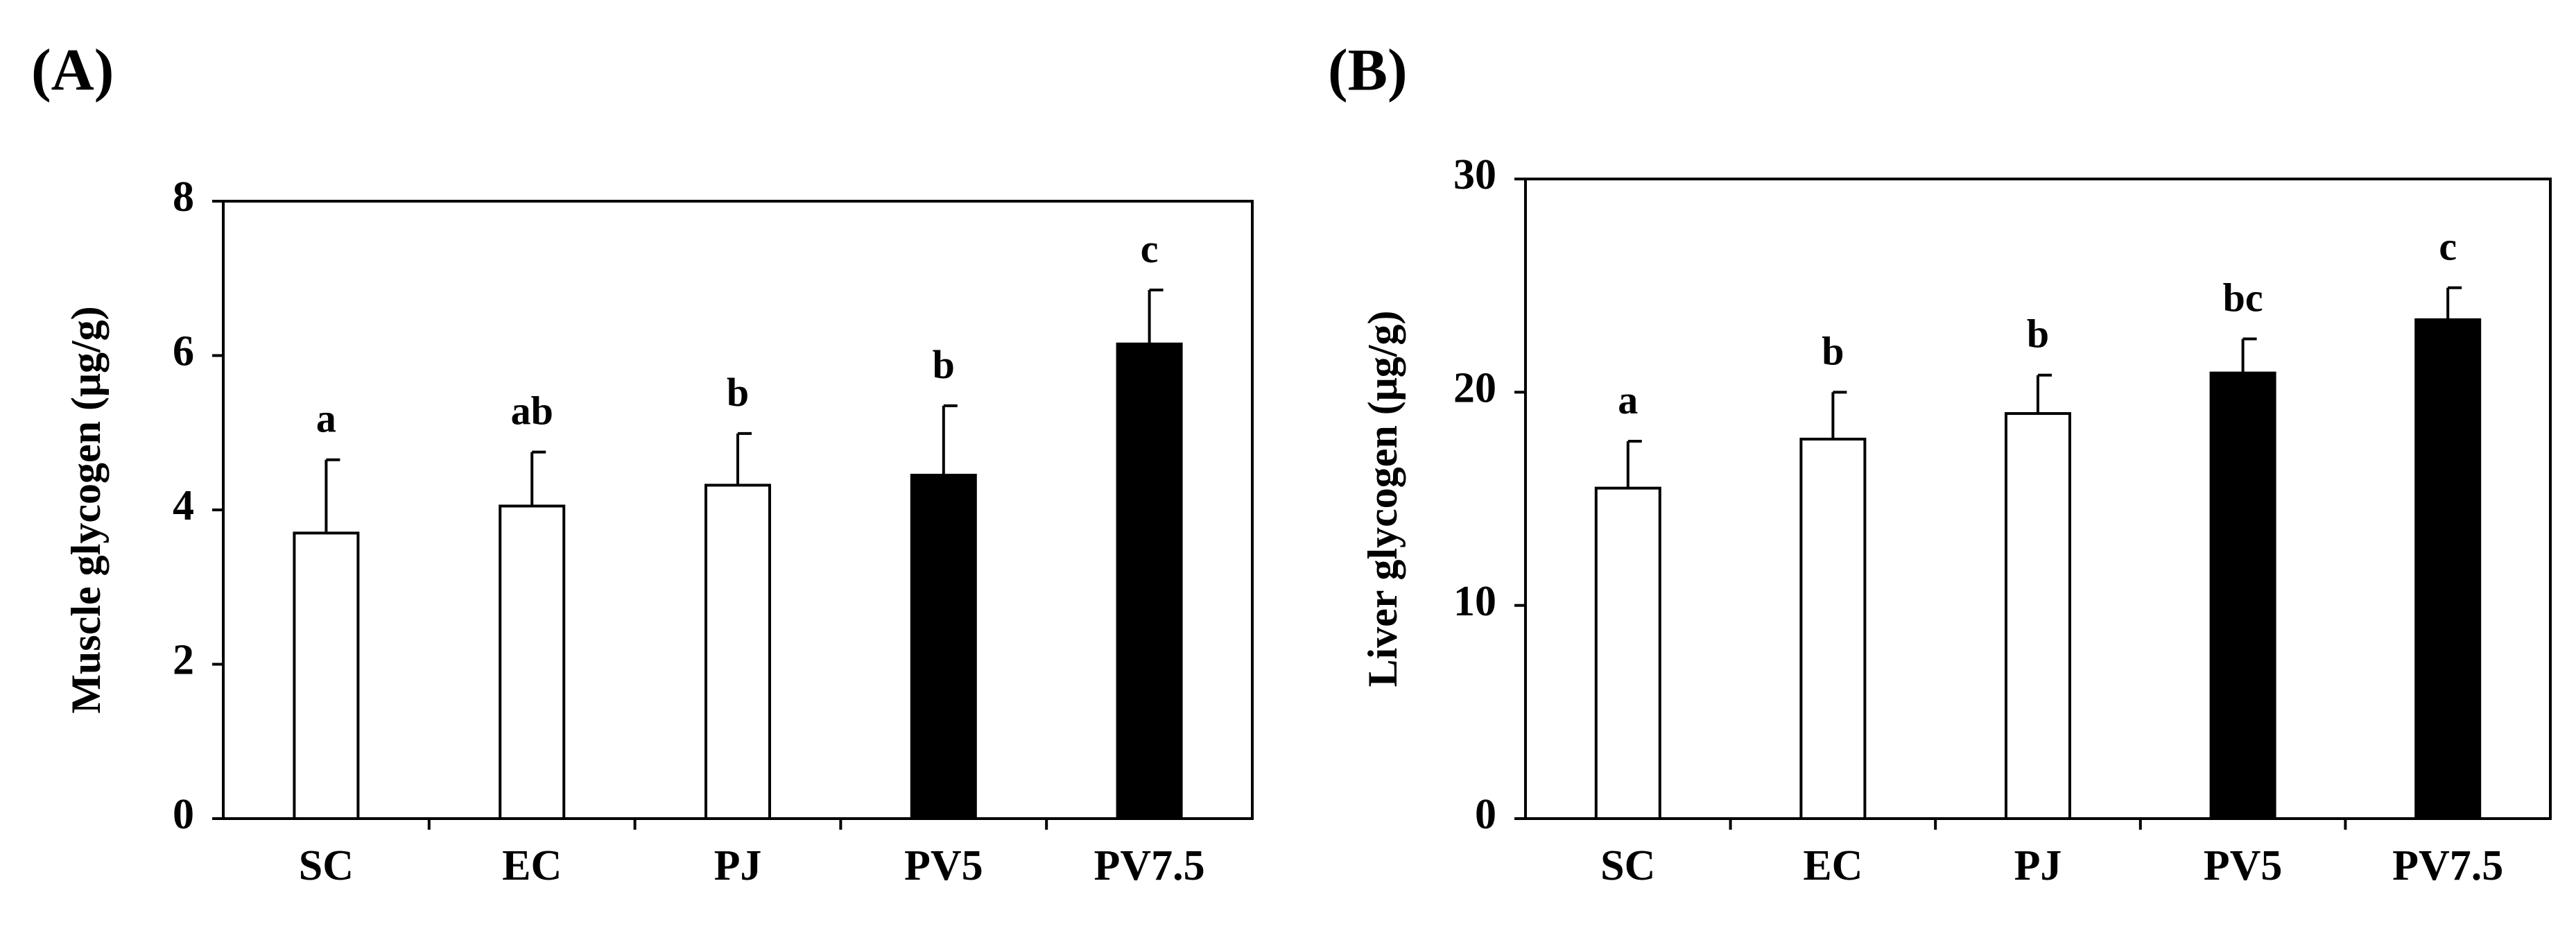 This screenshot has height=931, width=2576. Describe the element at coordinates (72, 70) in the screenshot. I see `panel-label: (A)` at that location.